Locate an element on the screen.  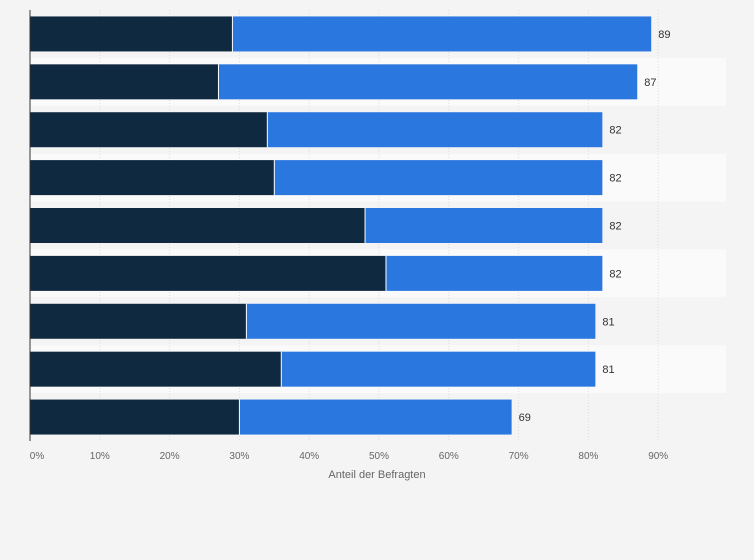
data-label: 69 is located at coordinates (525, 418).